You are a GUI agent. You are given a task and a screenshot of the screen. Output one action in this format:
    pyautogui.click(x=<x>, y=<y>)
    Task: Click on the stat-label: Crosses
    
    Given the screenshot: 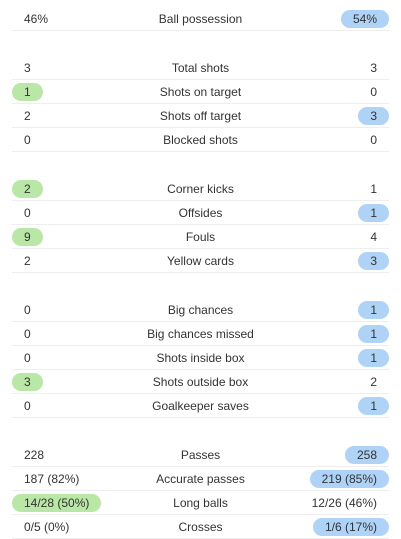 What is the action you would take?
    pyautogui.click(x=200, y=527)
    